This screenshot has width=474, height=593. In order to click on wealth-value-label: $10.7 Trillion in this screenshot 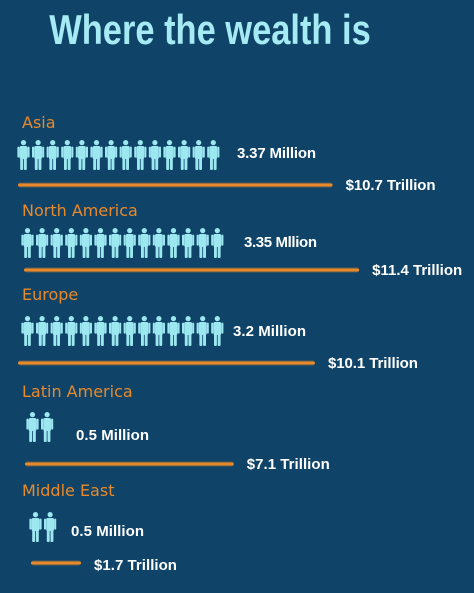, I will do `click(391, 185)`.